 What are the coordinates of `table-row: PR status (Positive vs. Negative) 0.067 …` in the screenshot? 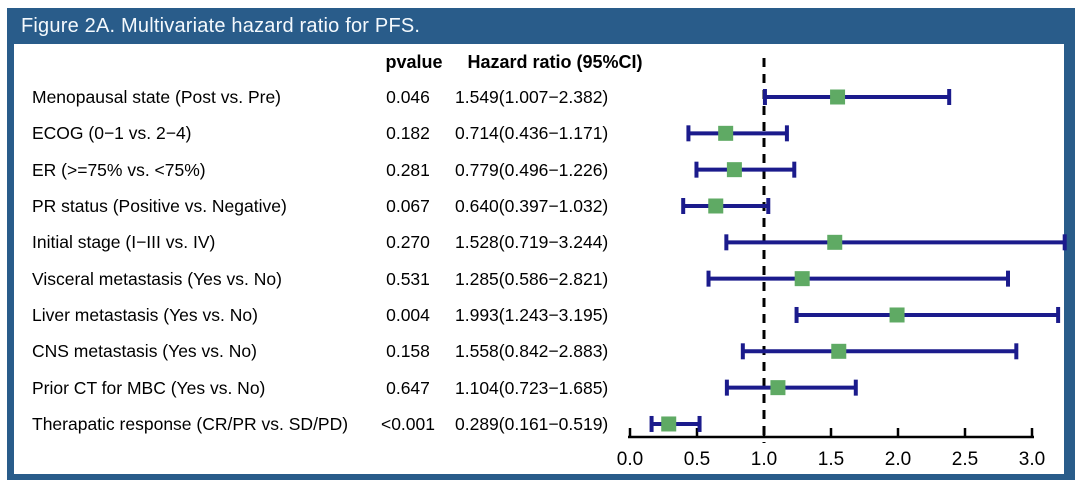 It's located at (539, 206).